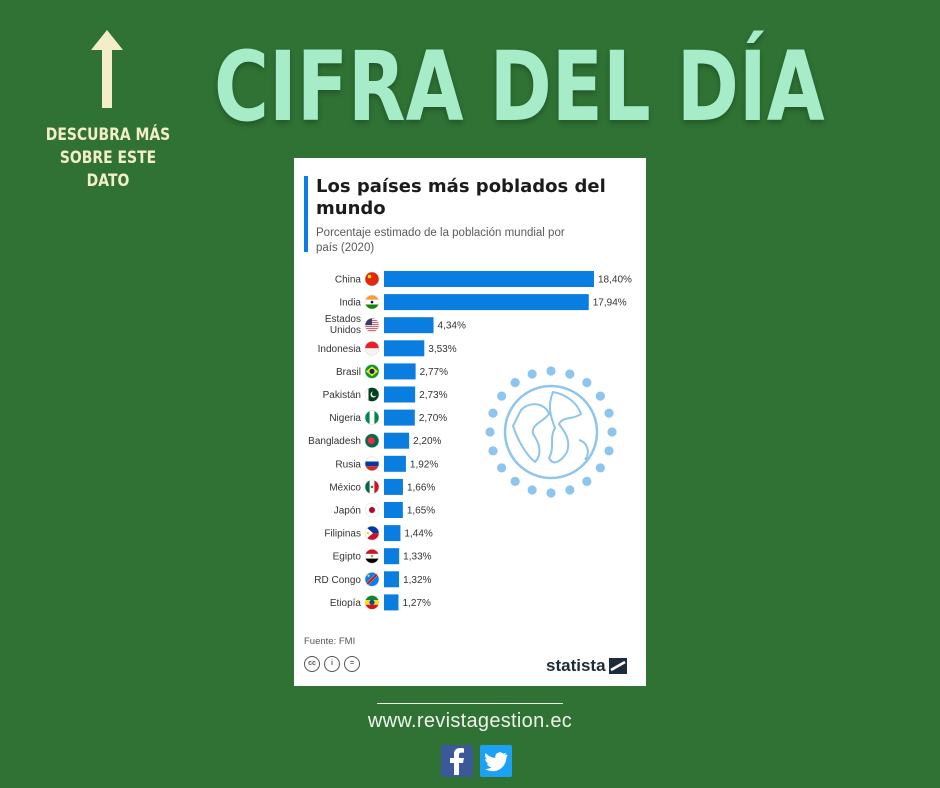 Image resolution: width=940 pixels, height=788 pixels. I want to click on mexico-flag-icon, so click(372, 487).